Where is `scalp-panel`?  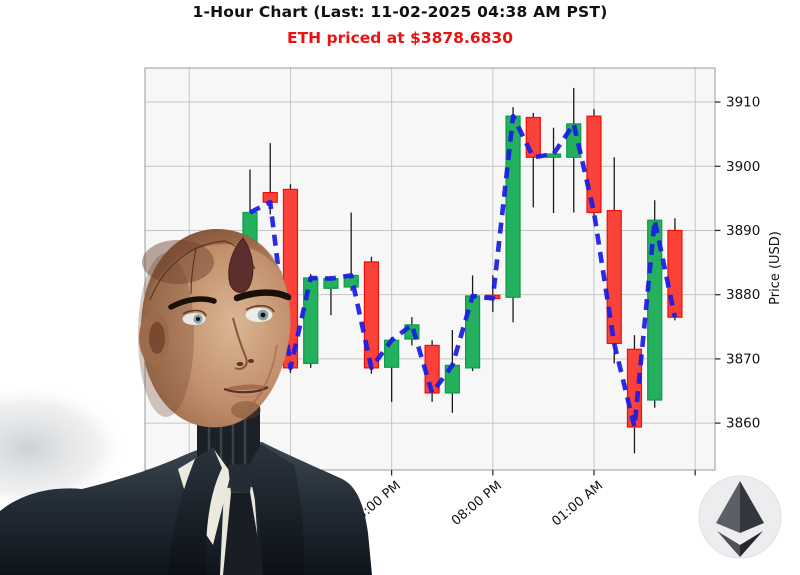
scalp-panel is located at coordinates (216, 273).